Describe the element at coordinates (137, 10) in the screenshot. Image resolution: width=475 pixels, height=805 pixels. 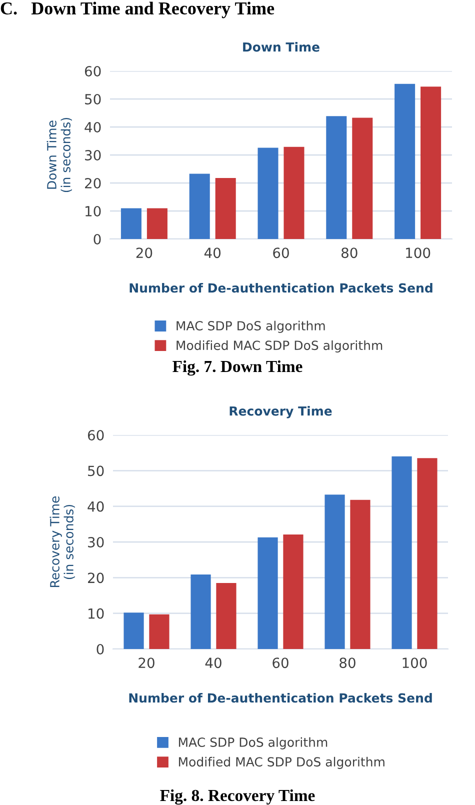
I see `text: C. Down Time and Recovery Time` at that location.